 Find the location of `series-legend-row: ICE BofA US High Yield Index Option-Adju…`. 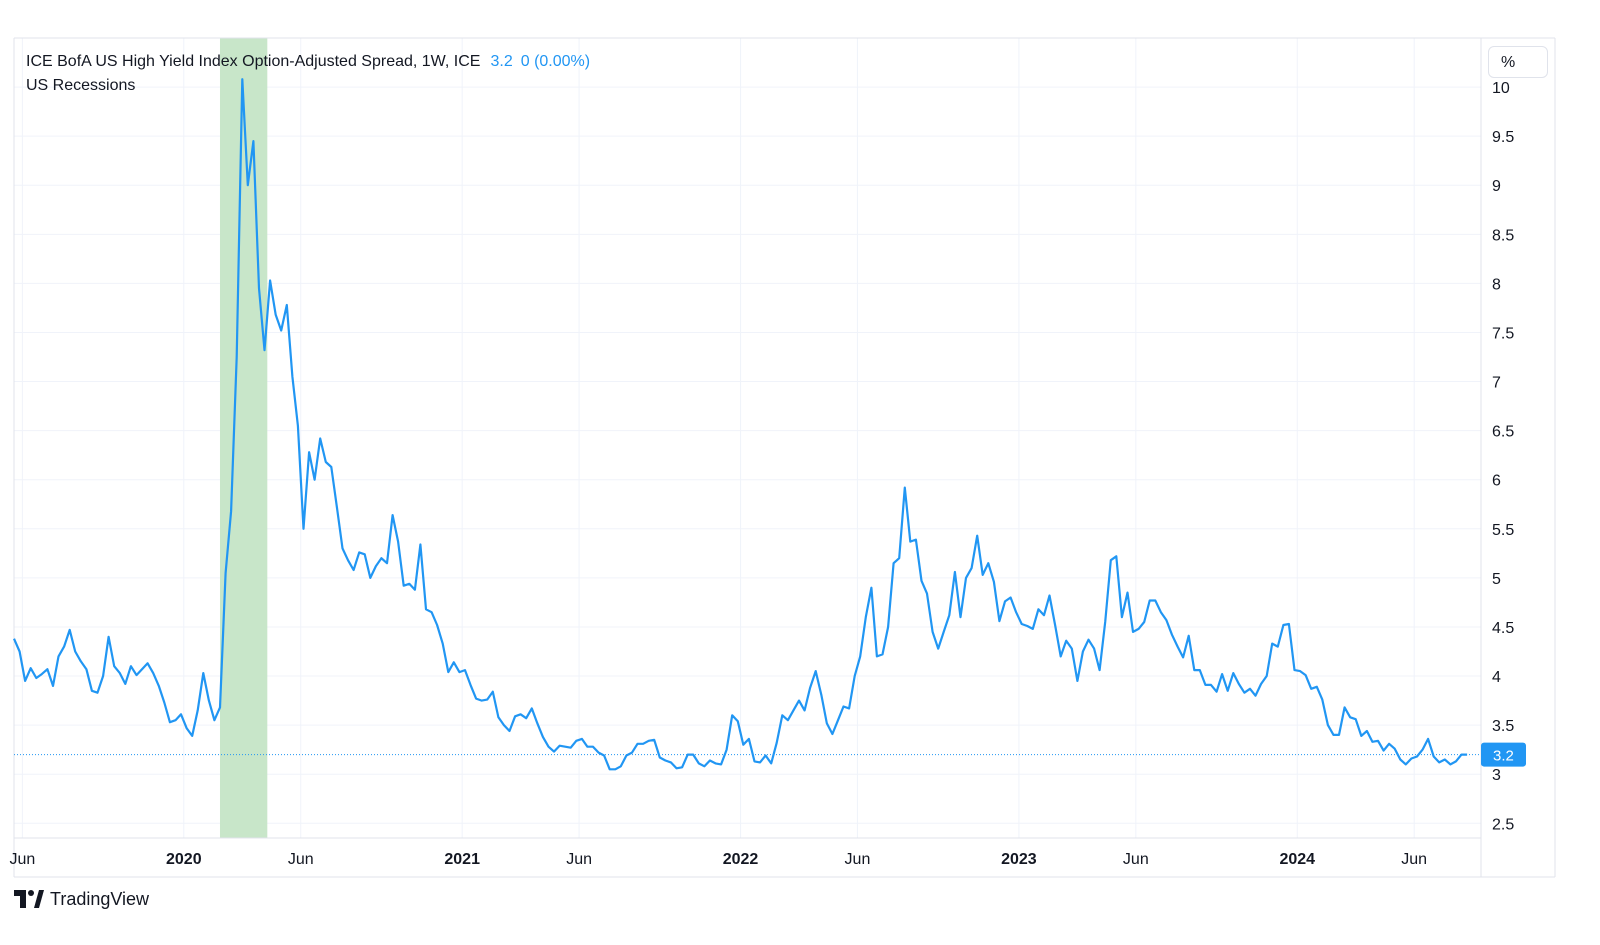

series-legend-row: ICE BofA US High Yield Index Option-Adju… is located at coordinates (308, 62).